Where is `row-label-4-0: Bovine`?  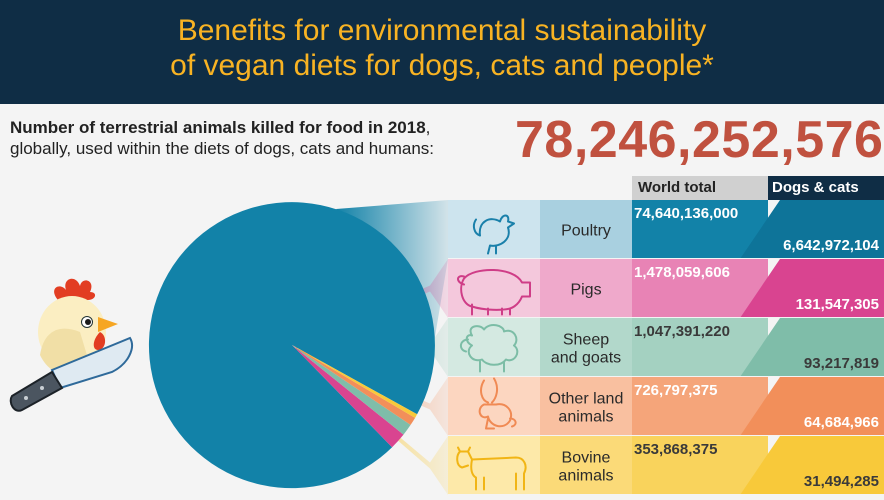 row-label-4-0: Bovine is located at coordinates (586, 458).